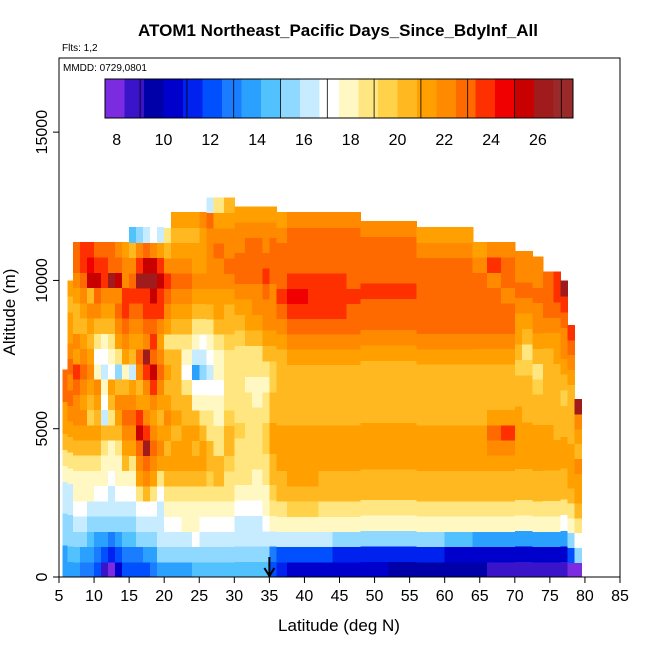 This screenshot has height=650, width=650. Describe the element at coordinates (351, 140) in the screenshot. I see `colorbar-tick-label: 18` at that location.